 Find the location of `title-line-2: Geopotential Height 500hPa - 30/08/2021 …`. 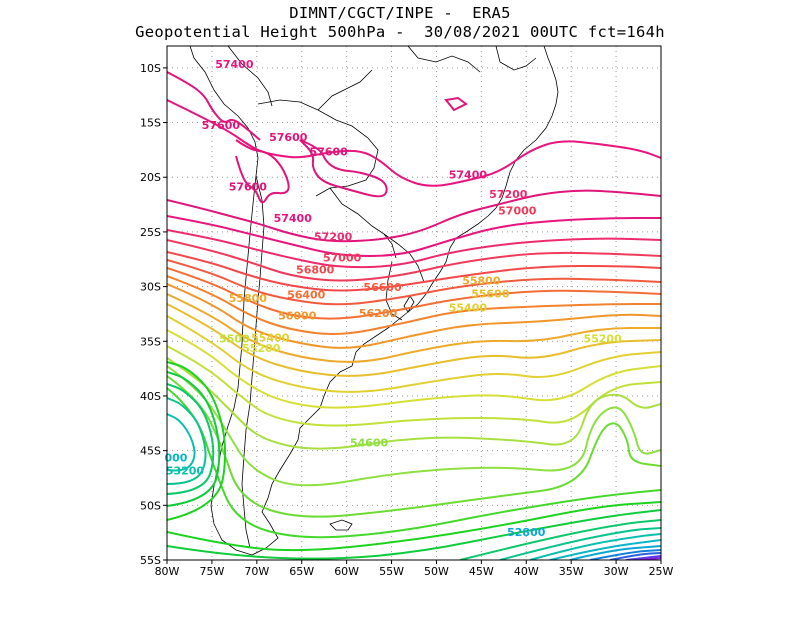

title-line-2: Geopotential Height 500hPa - 30/08/2021 … is located at coordinates (400, 32).